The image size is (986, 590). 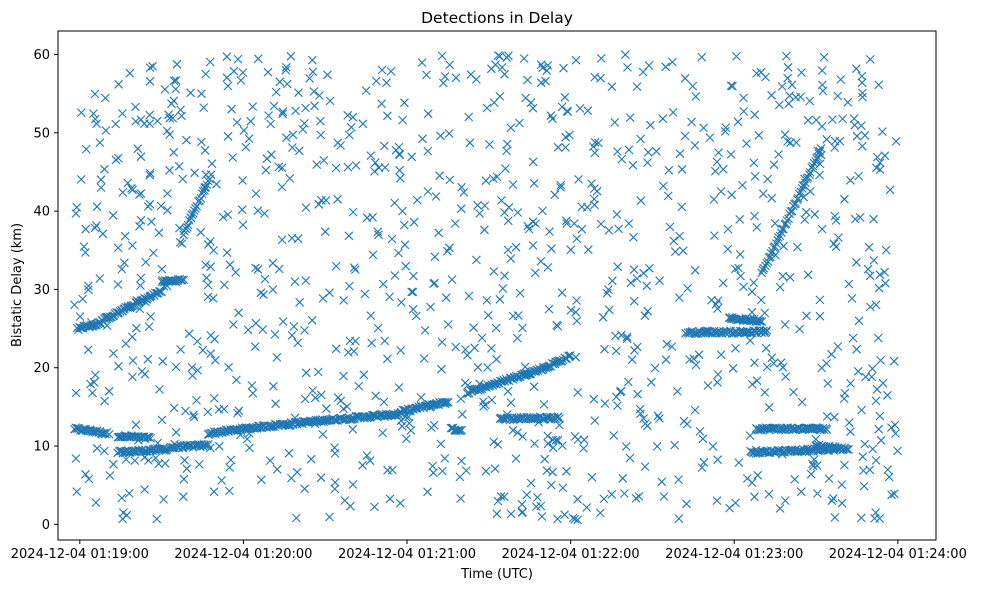 I want to click on x-axis-label: Time (UTC), so click(x=496, y=574).